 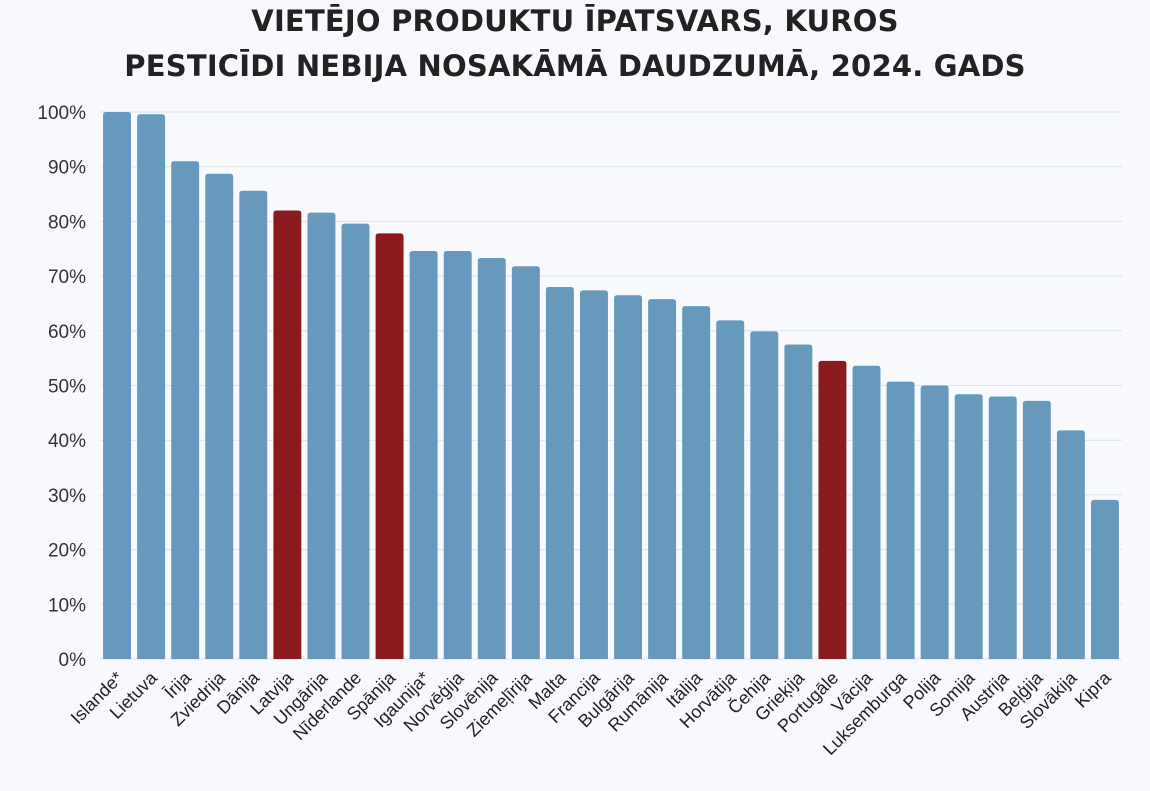 I want to click on y-tick-label: 30%, so click(x=67, y=496).